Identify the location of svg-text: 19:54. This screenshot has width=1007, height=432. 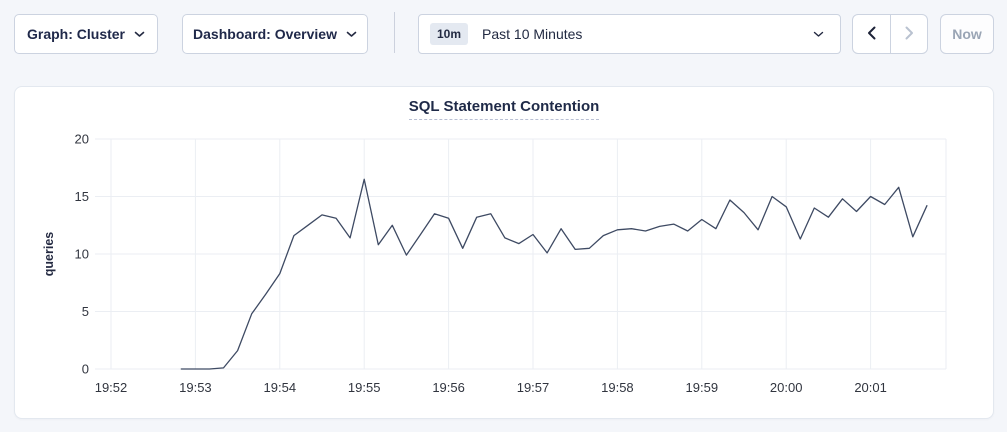
(280, 387).